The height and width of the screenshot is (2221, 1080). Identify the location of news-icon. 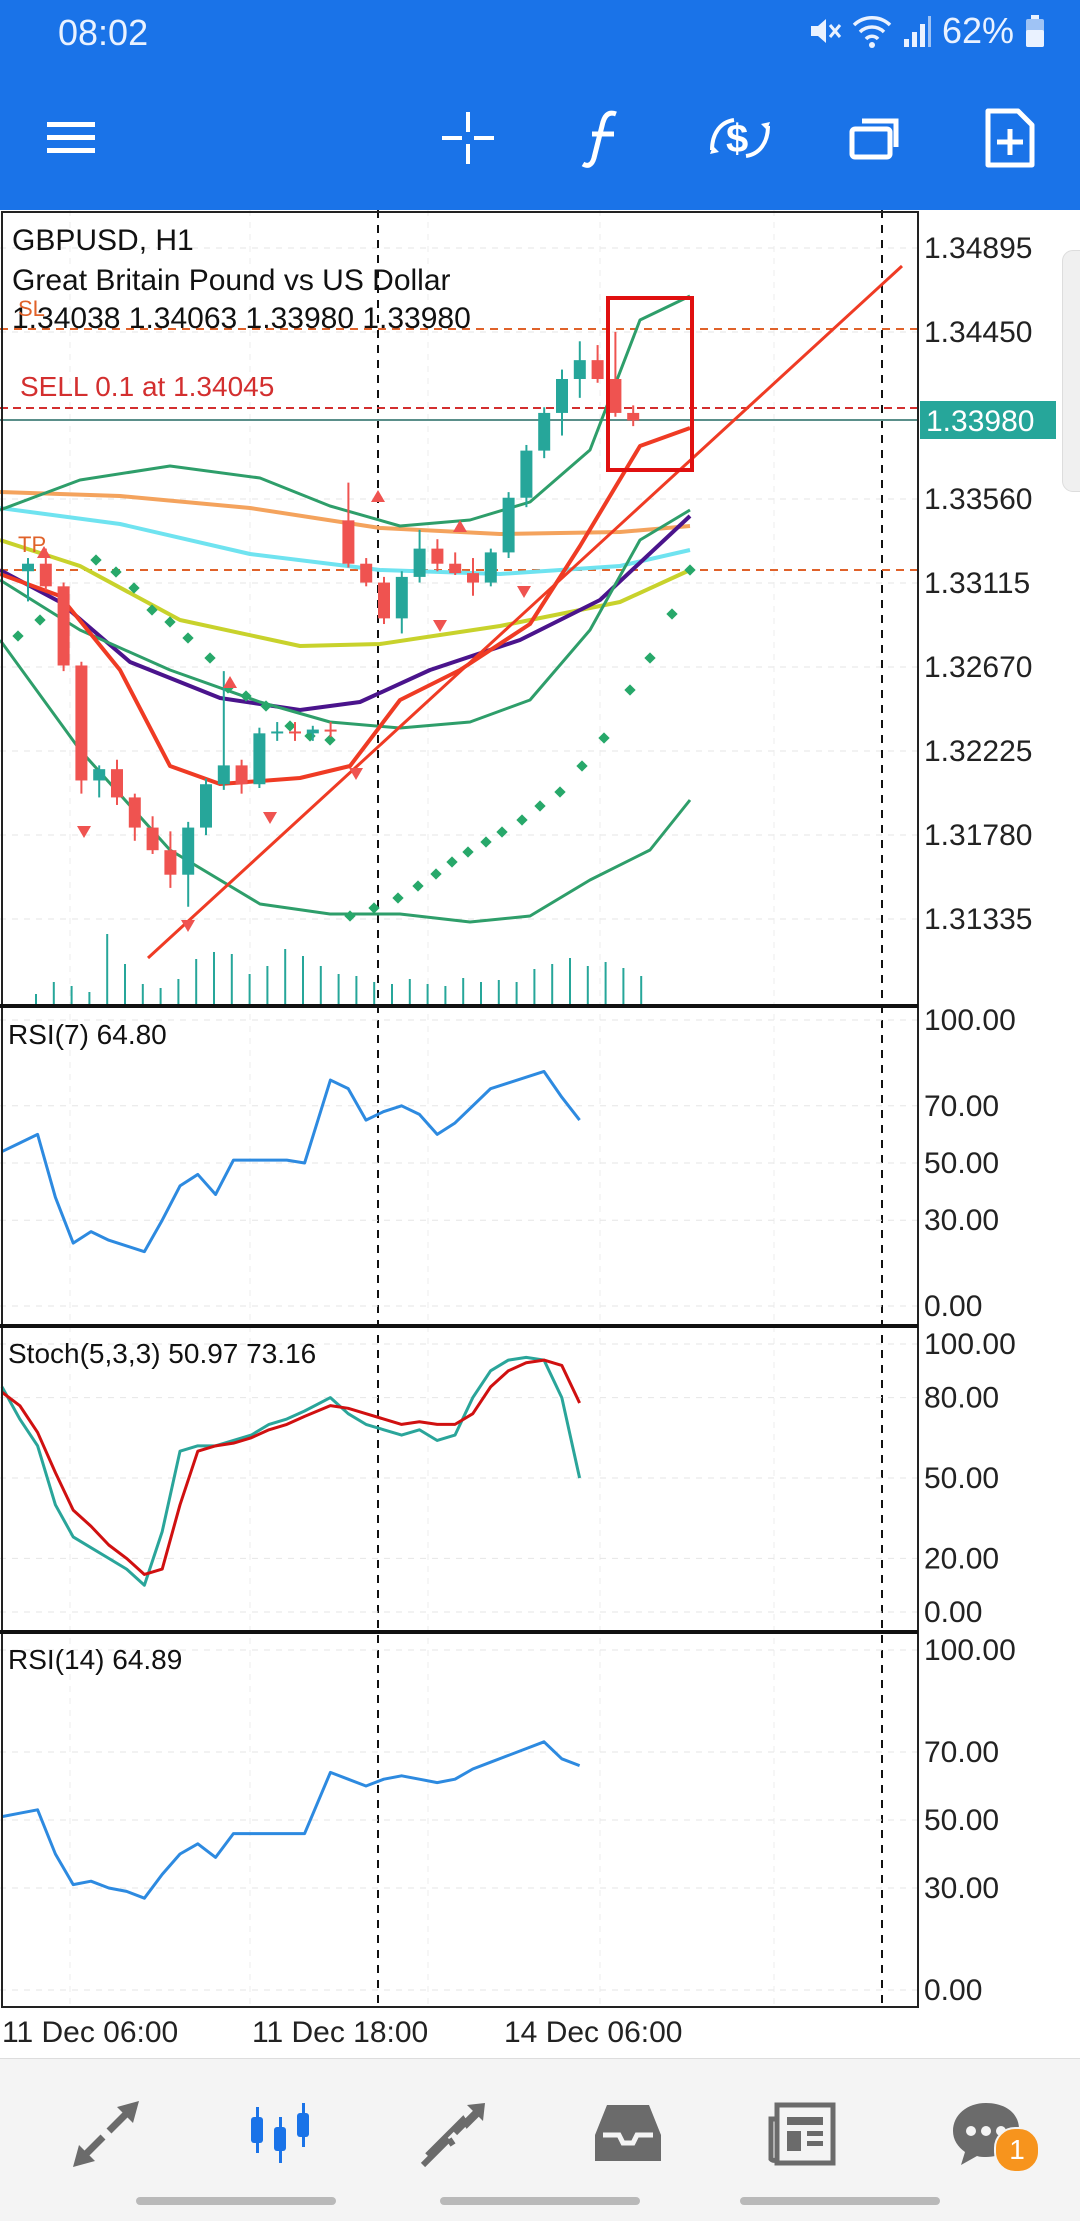
(802, 2134).